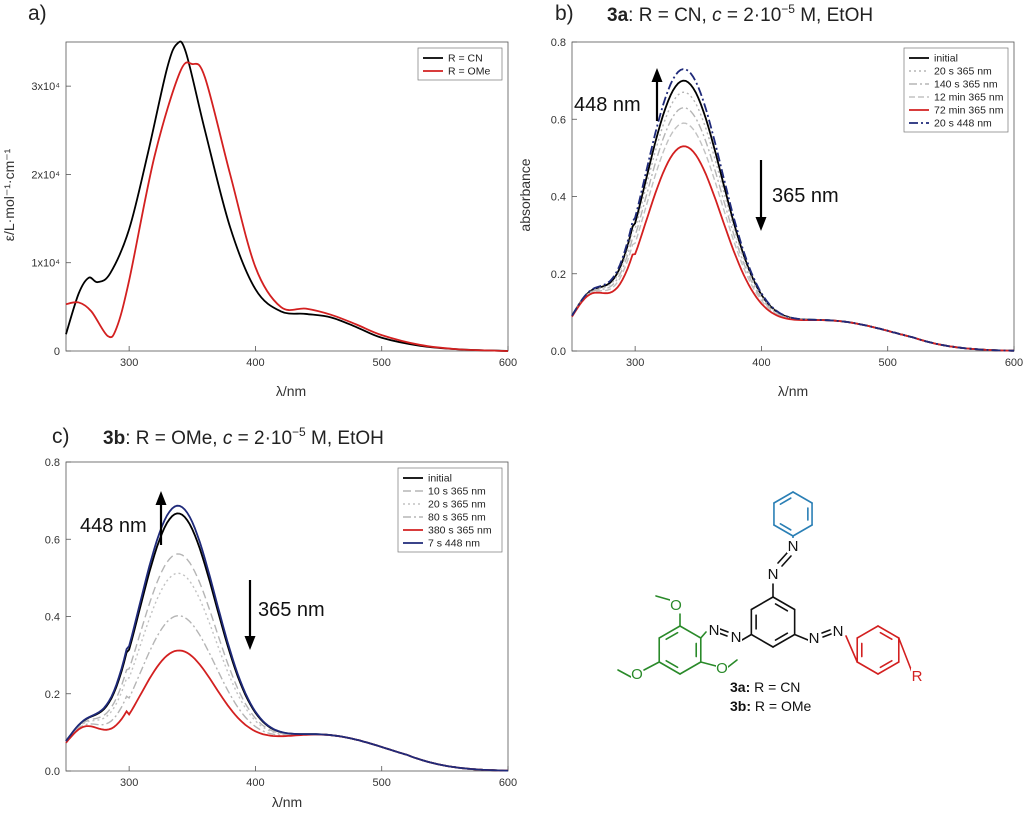 This screenshot has height=813, width=1024. I want to click on panel-c-annotation-365: 365 nm, so click(291, 610).